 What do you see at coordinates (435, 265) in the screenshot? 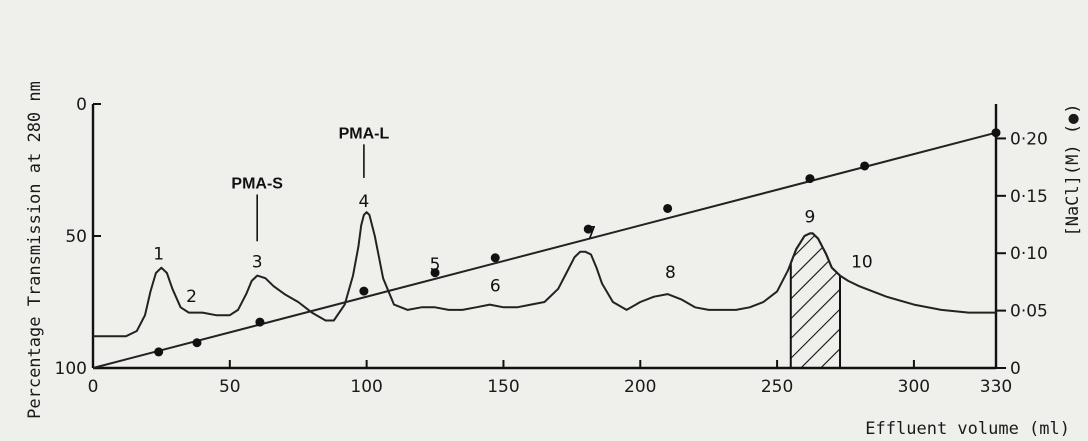
I see `peak-label: 5` at bounding box center [435, 265].